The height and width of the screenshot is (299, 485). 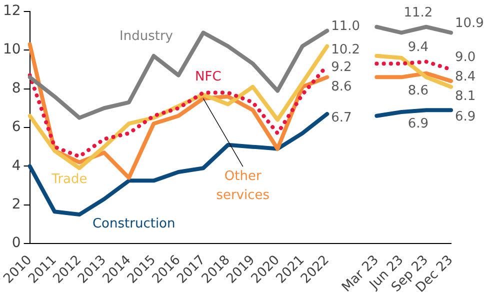 What do you see at coordinates (341, 118) in the screenshot?
I see `data-label: 6.7` at bounding box center [341, 118].